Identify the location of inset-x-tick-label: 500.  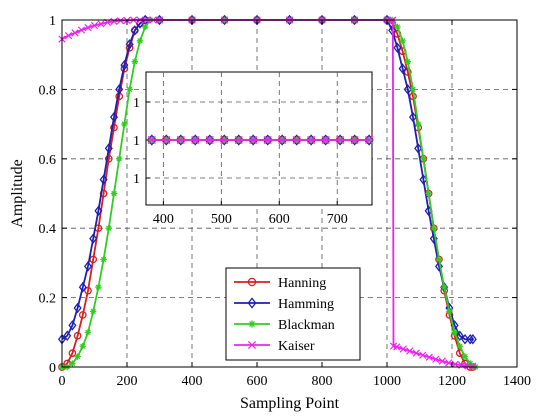
(221, 219).